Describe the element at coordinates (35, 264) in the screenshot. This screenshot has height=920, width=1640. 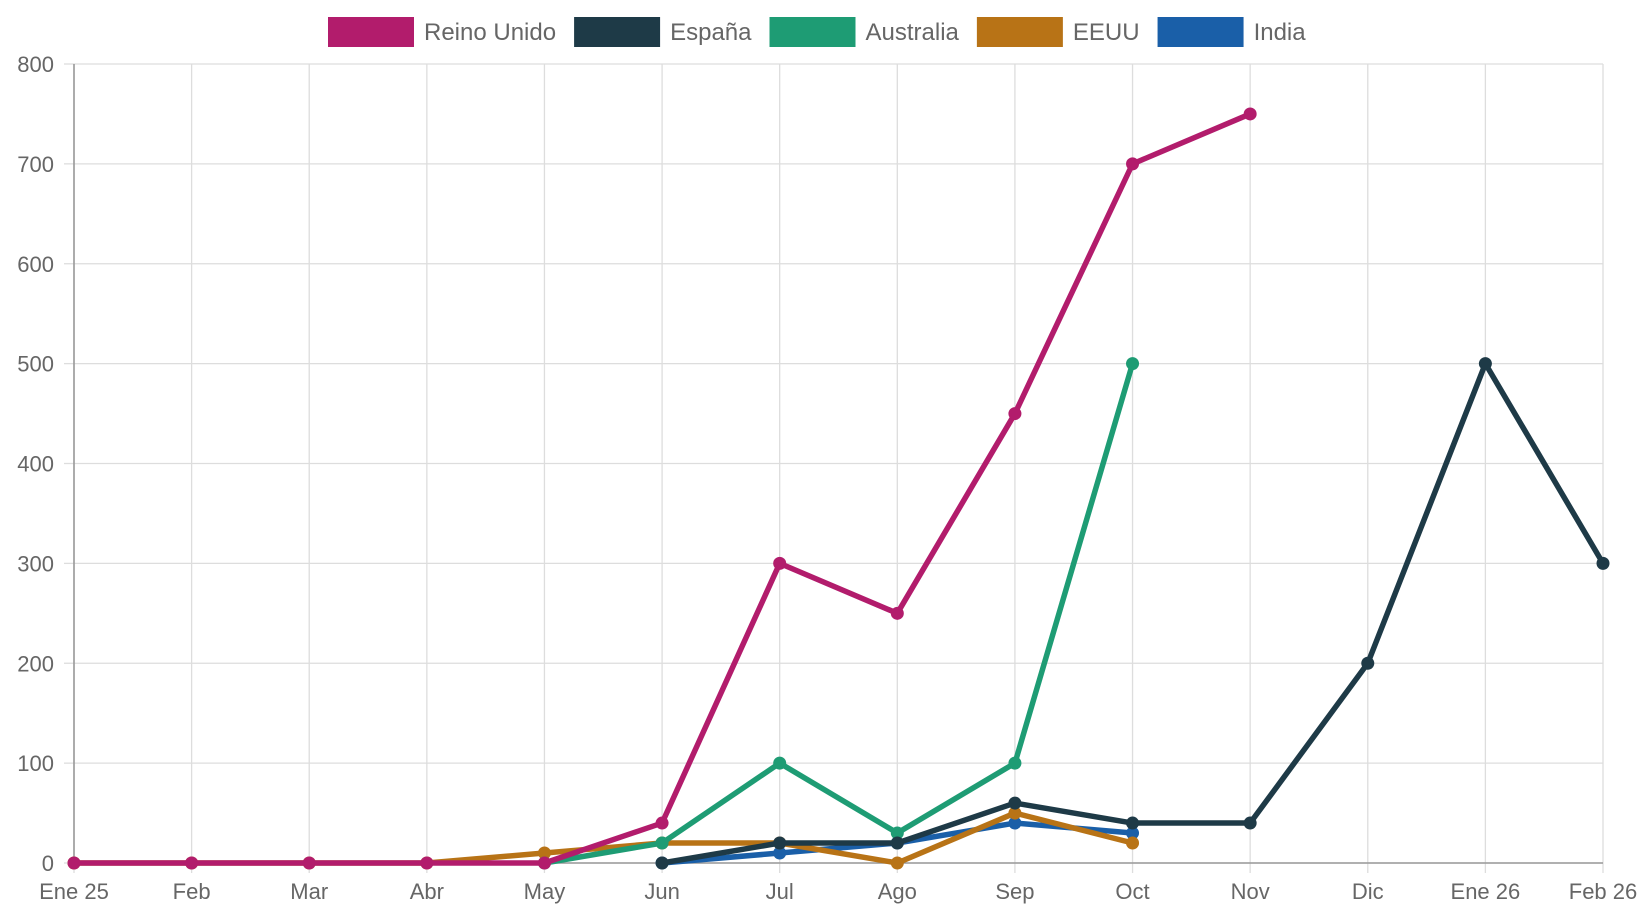
I see `y-tick-label: 600` at that location.